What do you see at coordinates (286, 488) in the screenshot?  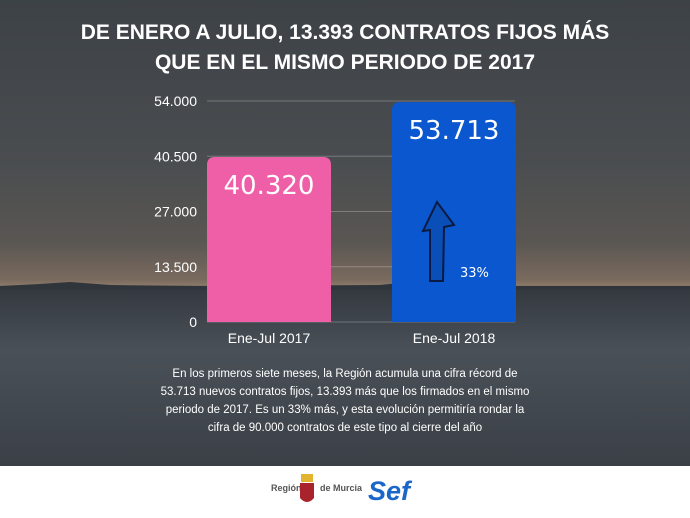 I see `region-logo-text: Región` at bounding box center [286, 488].